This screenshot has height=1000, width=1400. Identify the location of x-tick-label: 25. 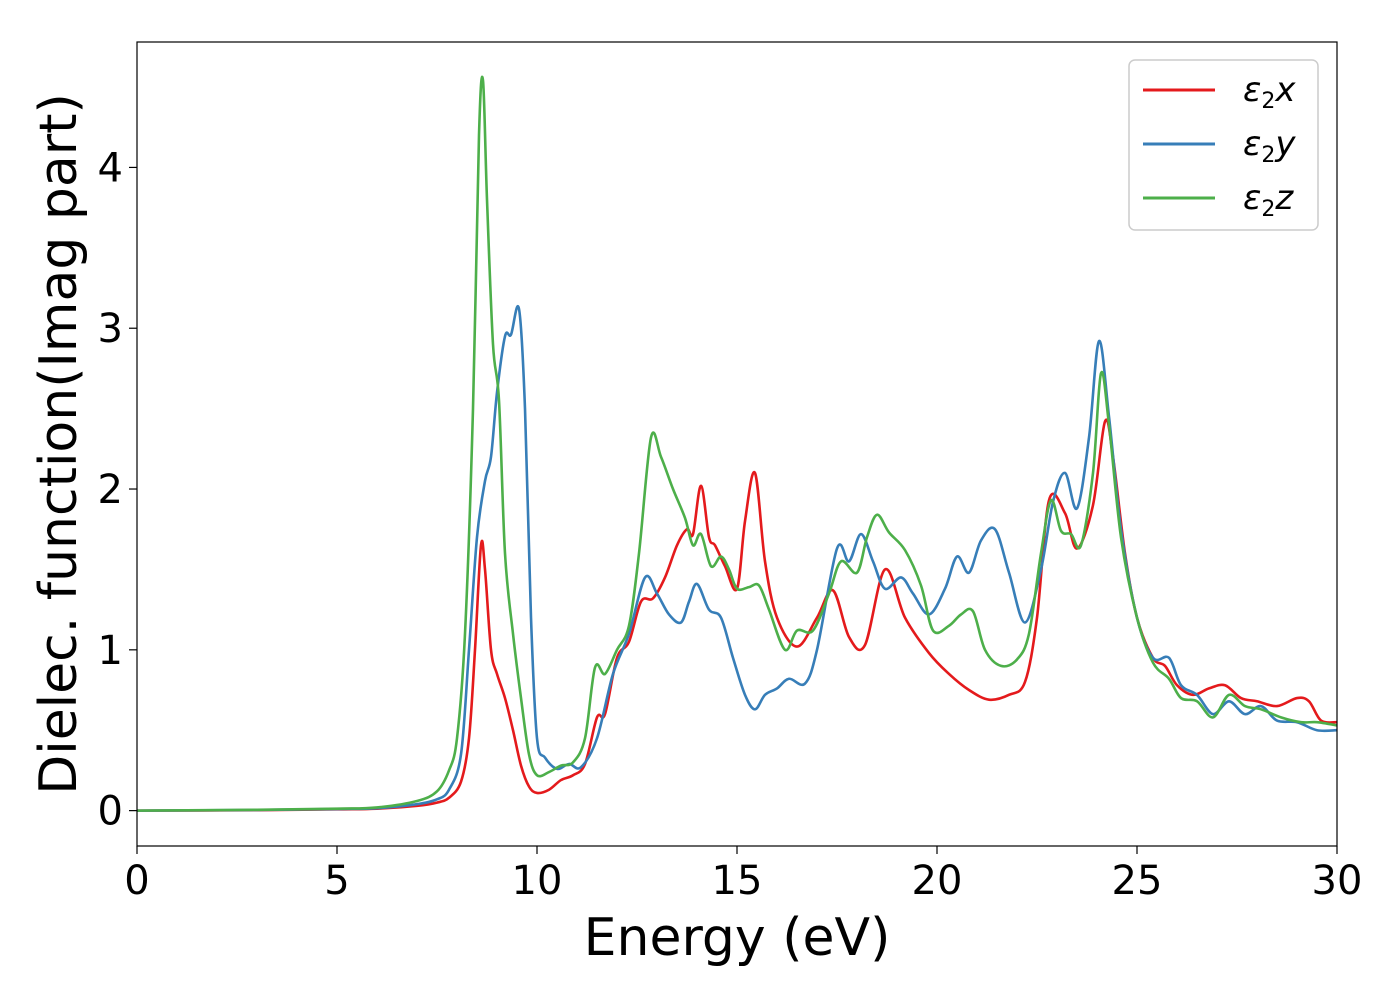
(1137, 881).